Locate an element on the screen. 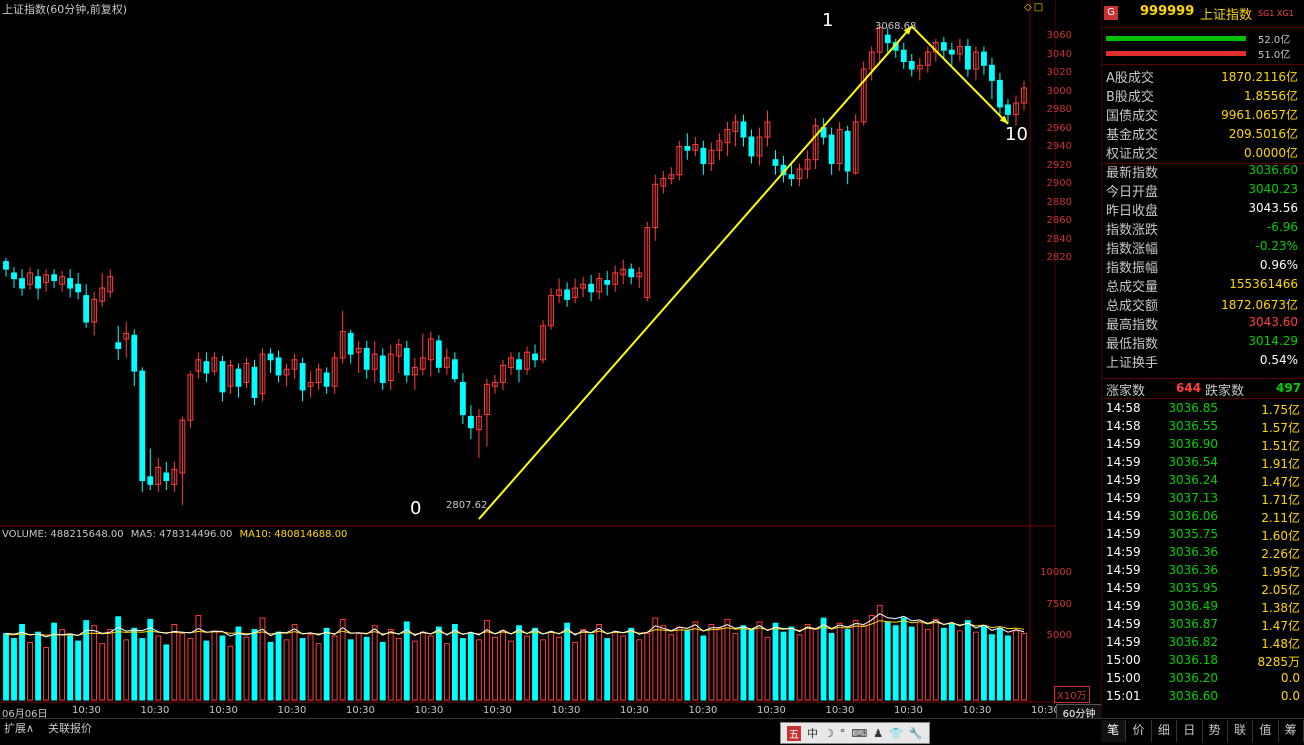  tick-price: 3036.85 is located at coordinates (1193, 408).